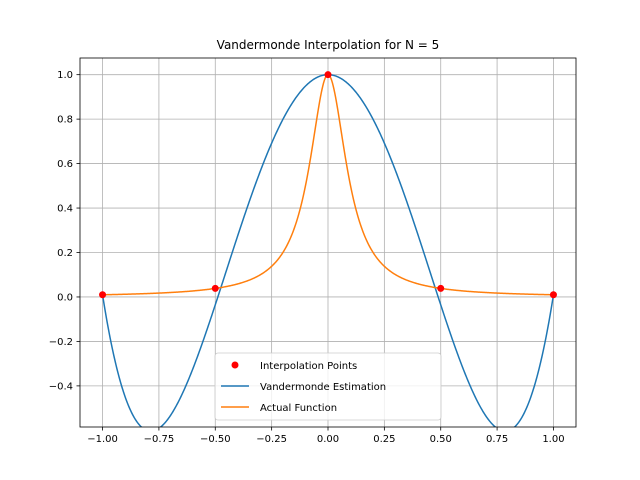  What do you see at coordinates (65, 253) in the screenshot?
I see `y-tick-label: 0.2` at bounding box center [65, 253].